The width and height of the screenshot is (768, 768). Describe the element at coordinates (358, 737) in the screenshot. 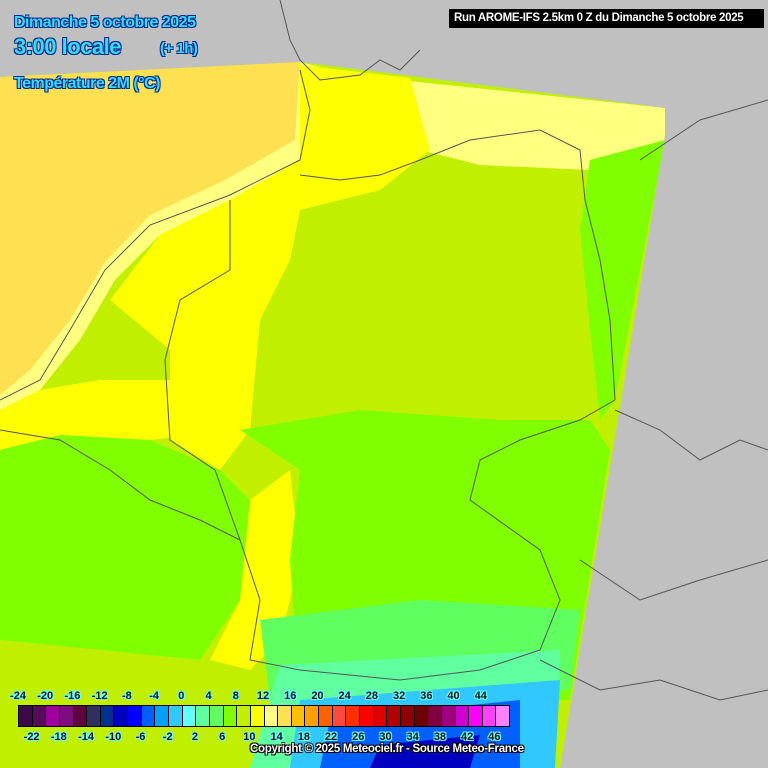

I see `legend-label: 26` at that location.